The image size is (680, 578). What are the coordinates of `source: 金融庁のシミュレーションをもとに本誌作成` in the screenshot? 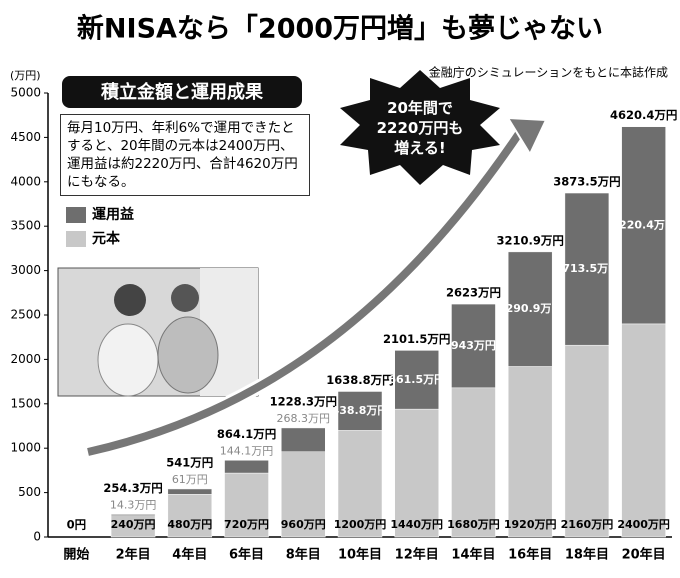 It's located at (548, 72).